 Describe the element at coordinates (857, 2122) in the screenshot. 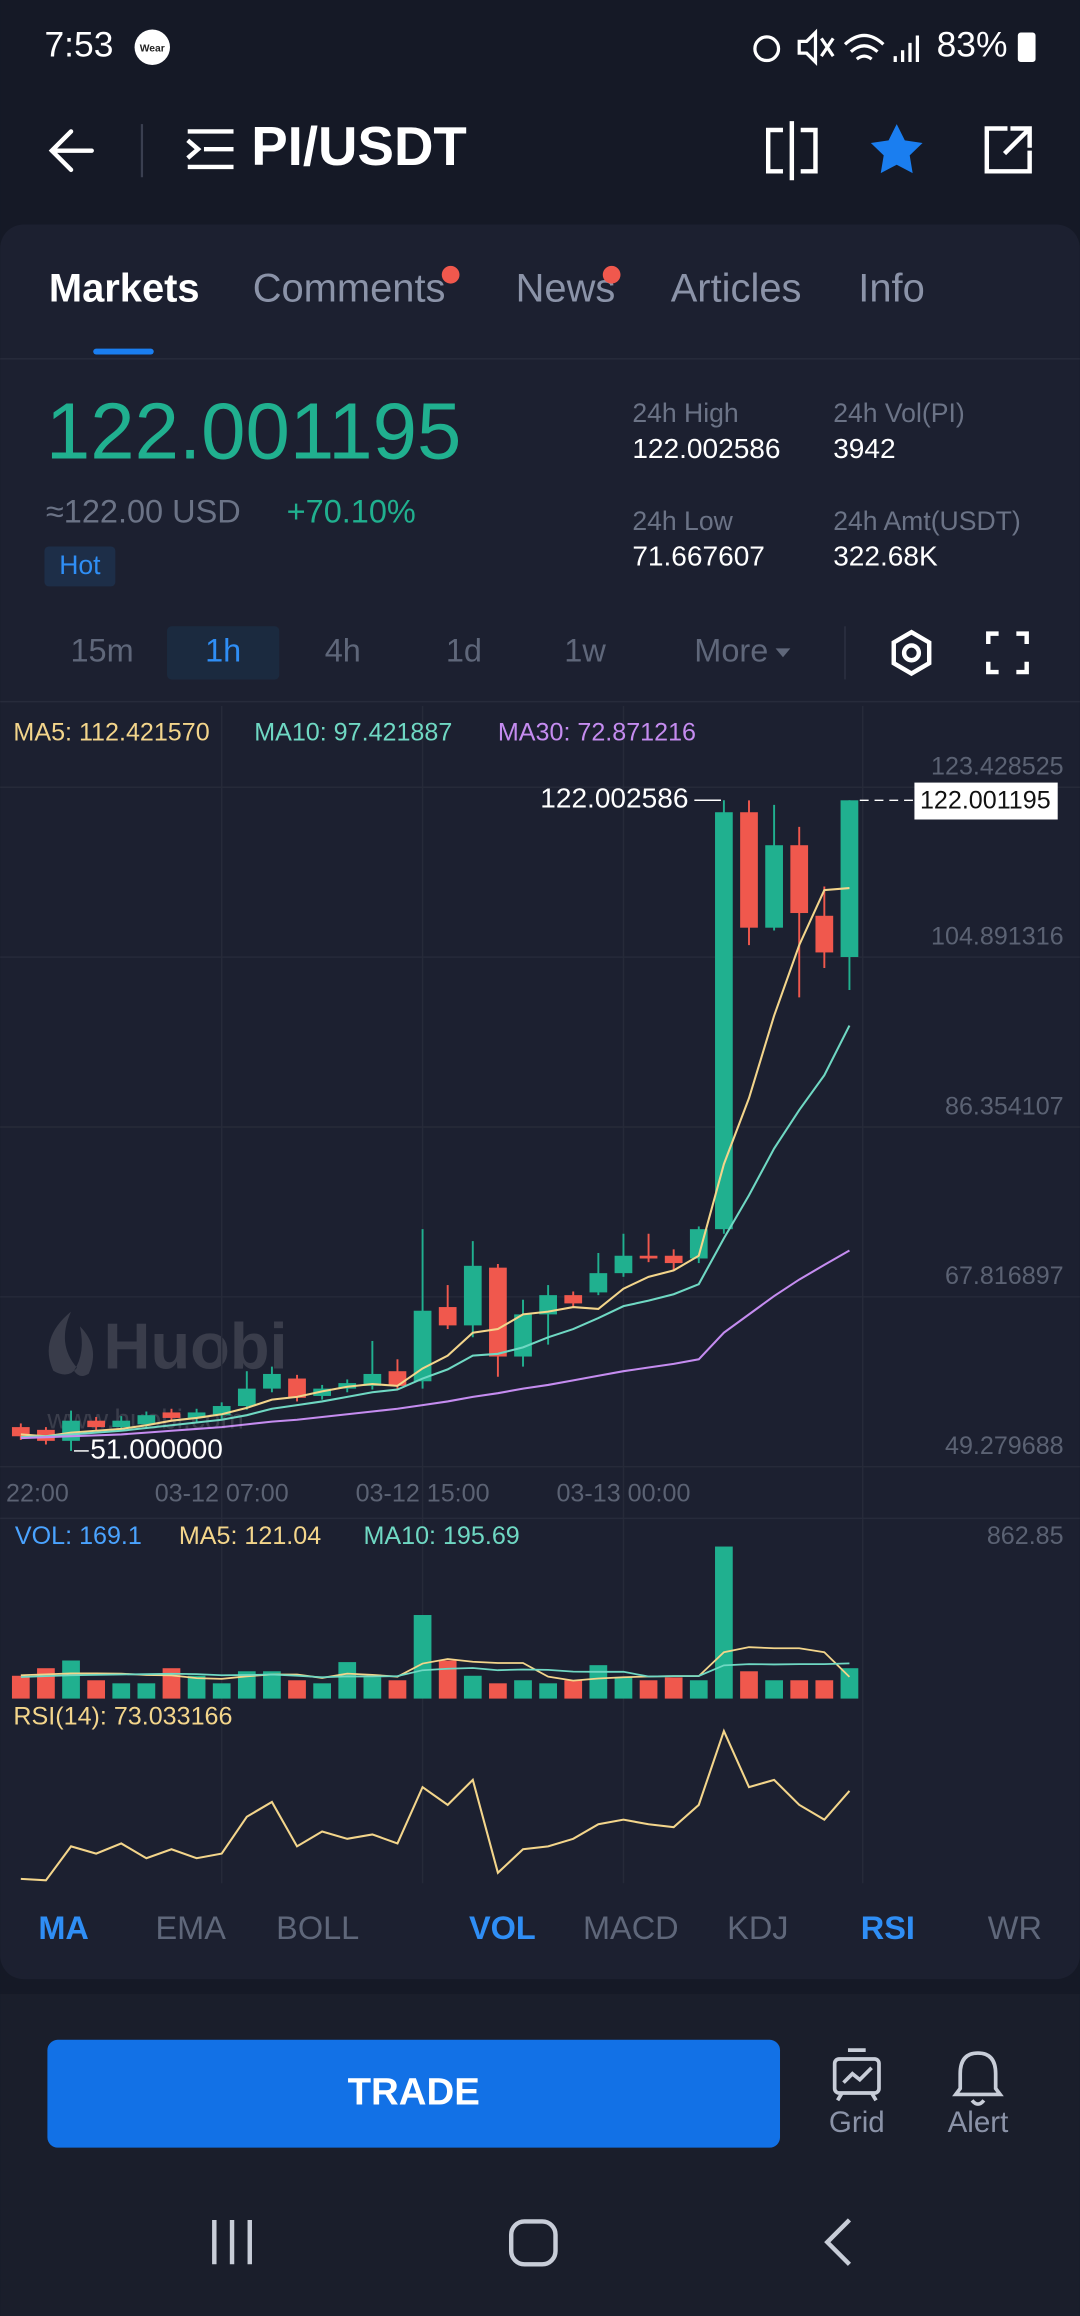

I see `grid-text: Grid` at that location.